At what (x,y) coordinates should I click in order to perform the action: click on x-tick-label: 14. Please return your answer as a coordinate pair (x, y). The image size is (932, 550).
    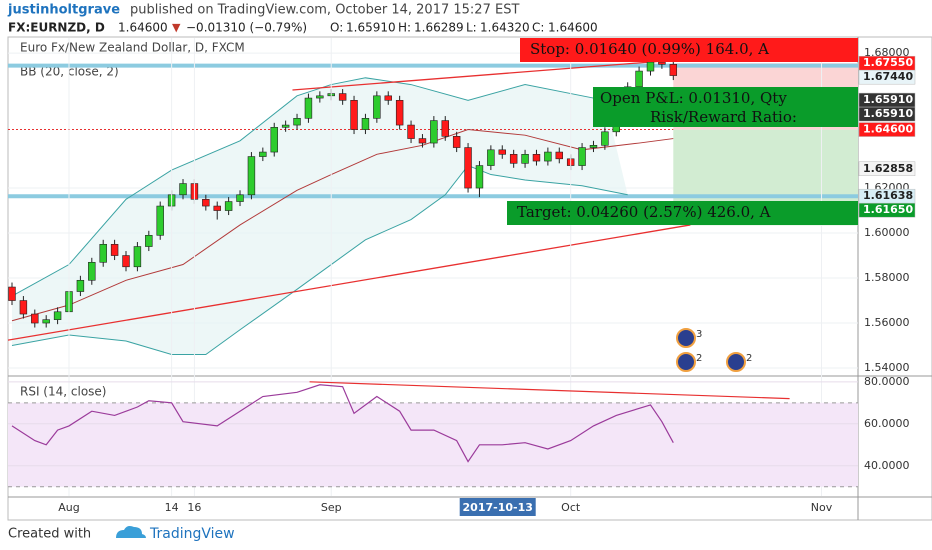
    Looking at the image, I should click on (172, 507).